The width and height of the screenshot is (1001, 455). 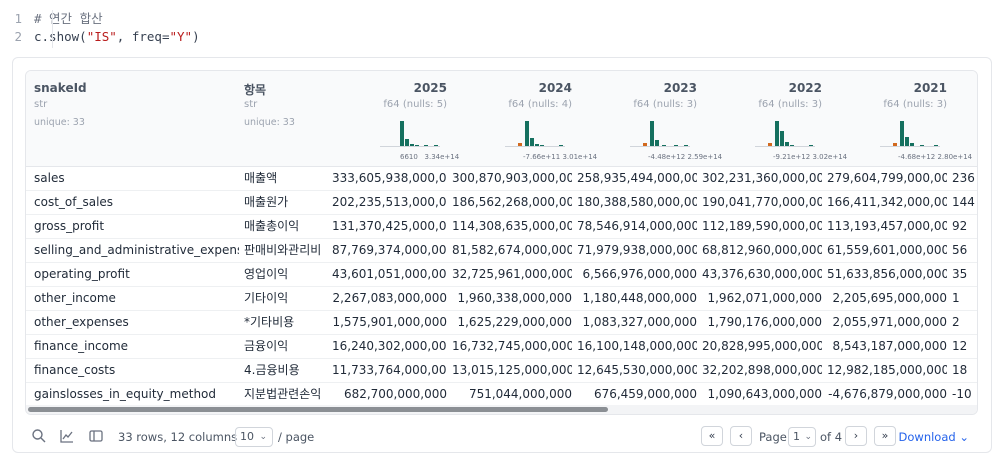 I want to click on code-line-2: 2 c.show("IS", freq="Y"), so click(x=105, y=37).